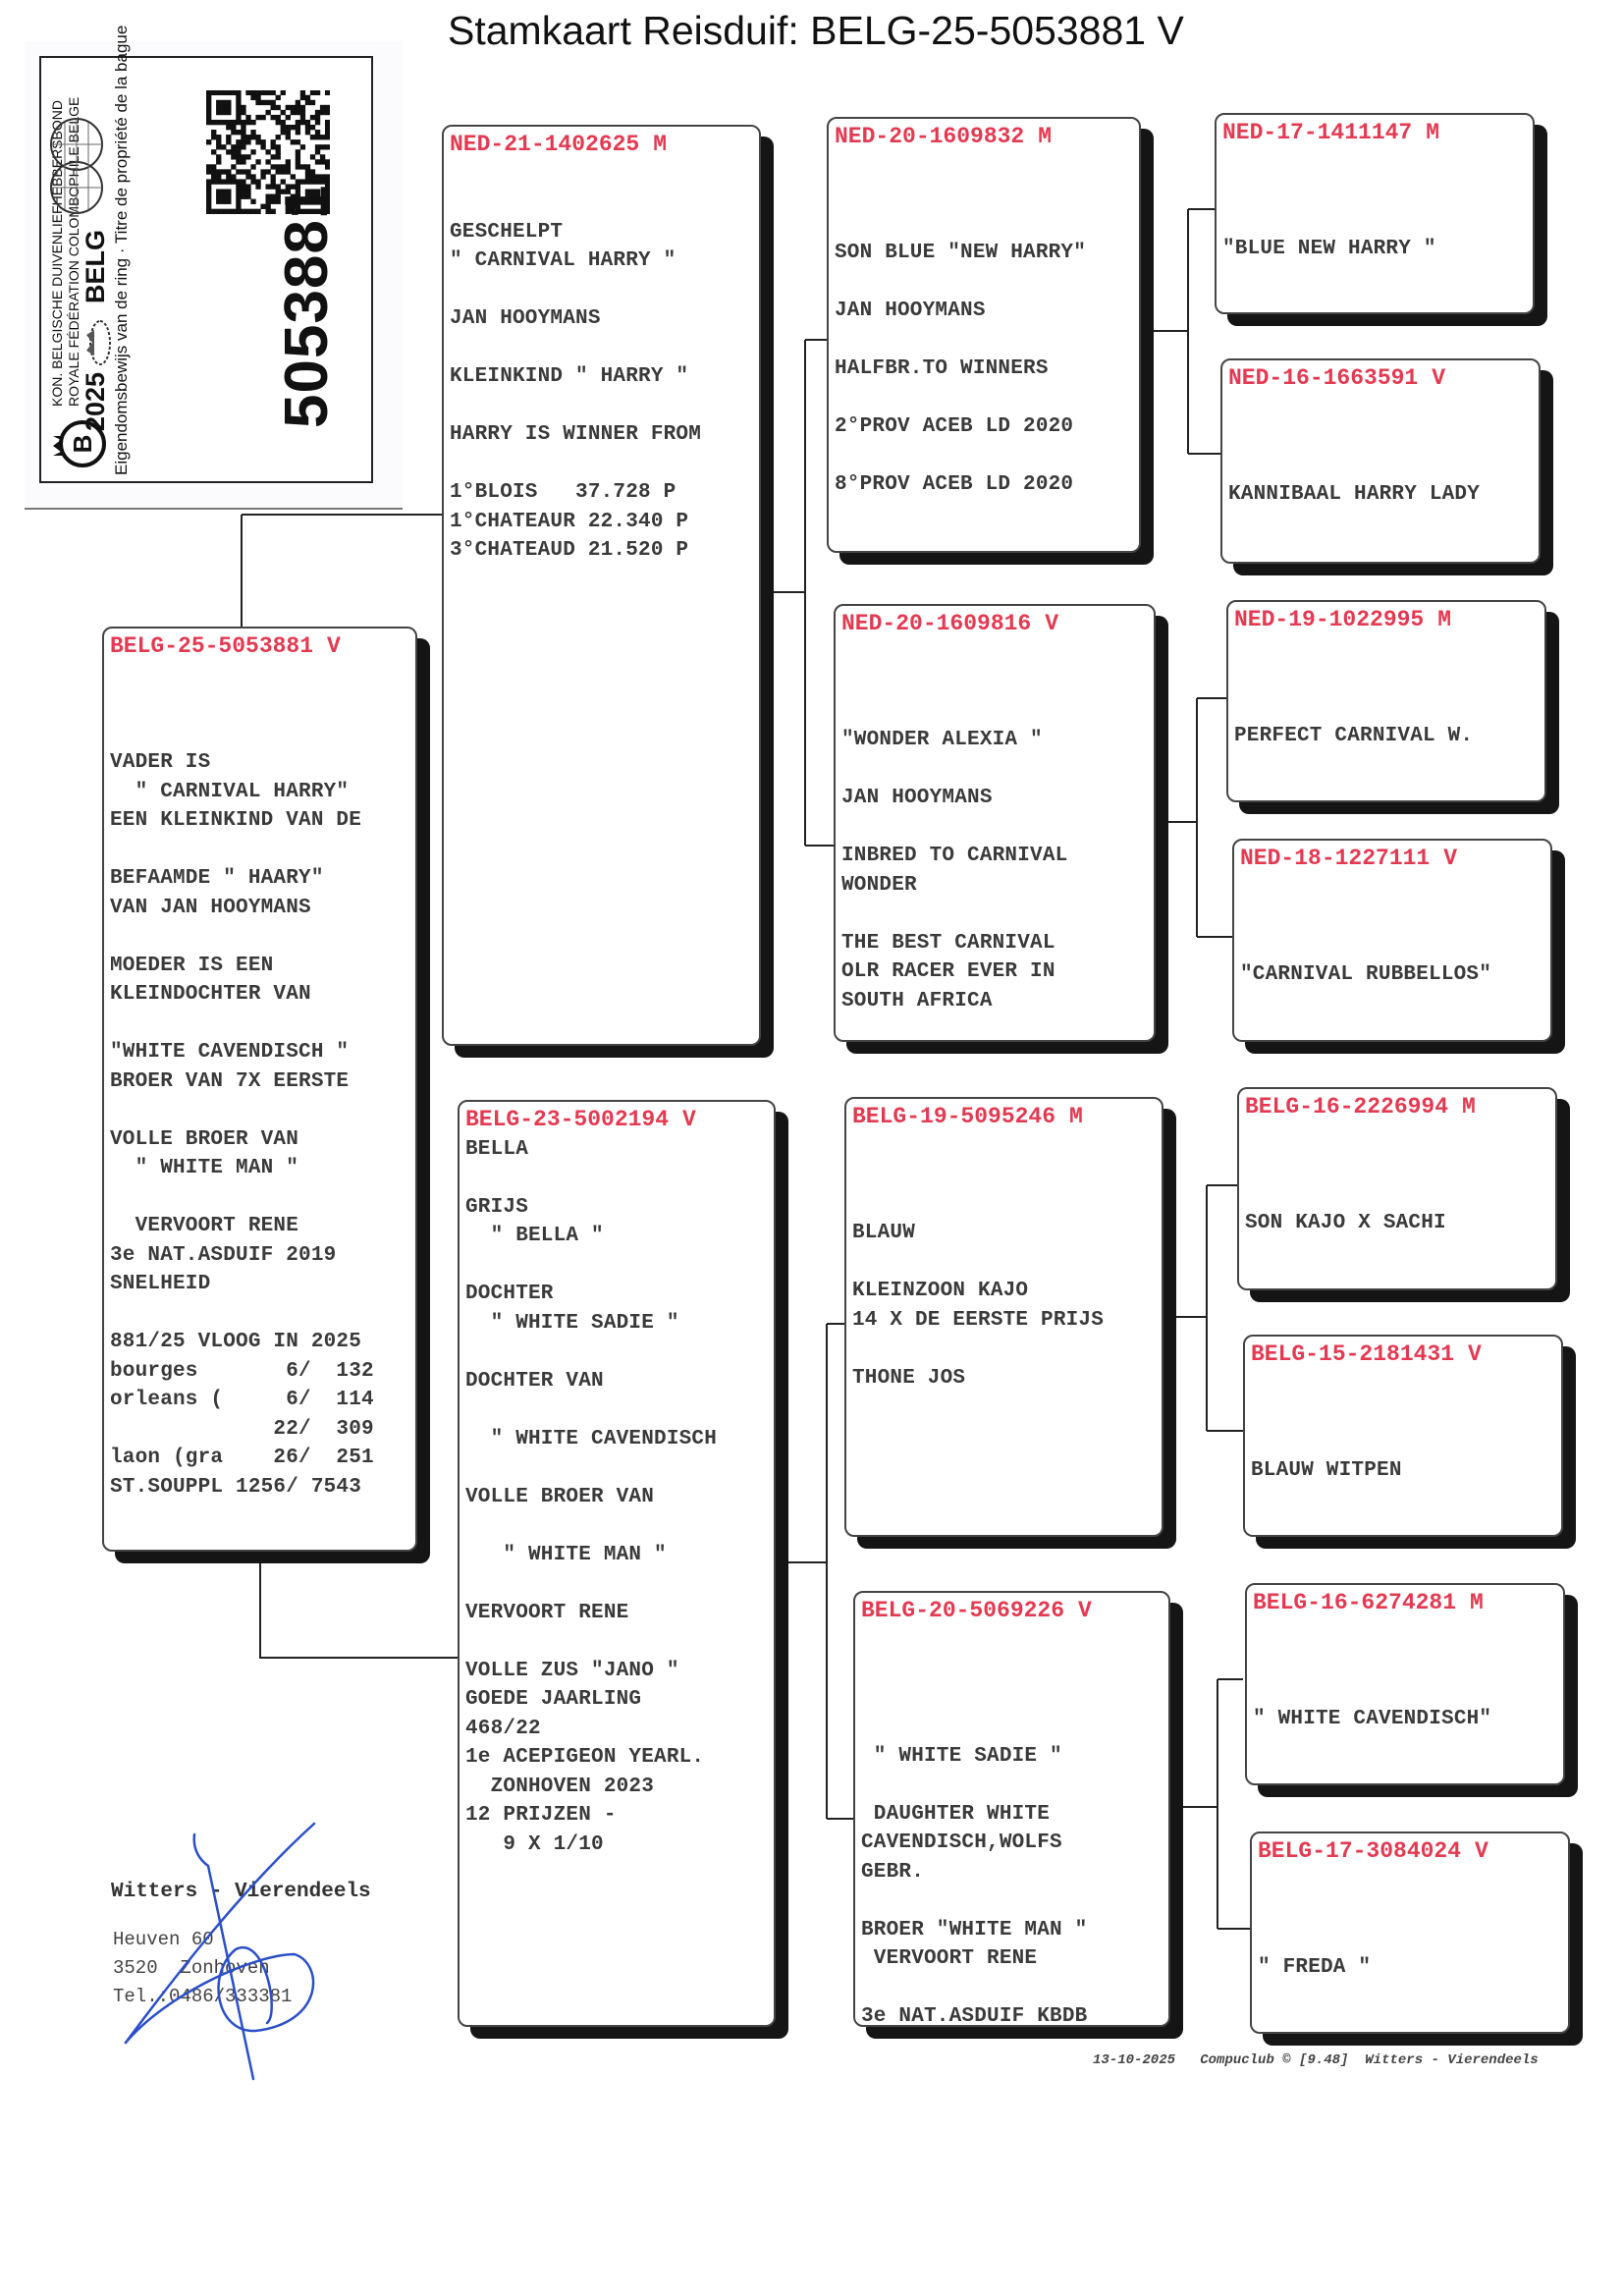  What do you see at coordinates (879, 885) in the screenshot?
I see `pedigree-note-line: WONDER` at bounding box center [879, 885].